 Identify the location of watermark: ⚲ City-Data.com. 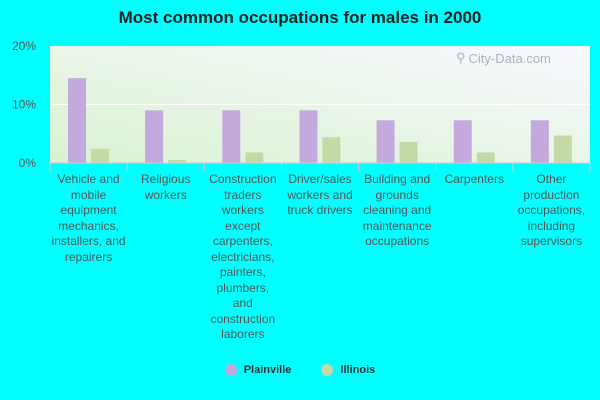
(503, 58).